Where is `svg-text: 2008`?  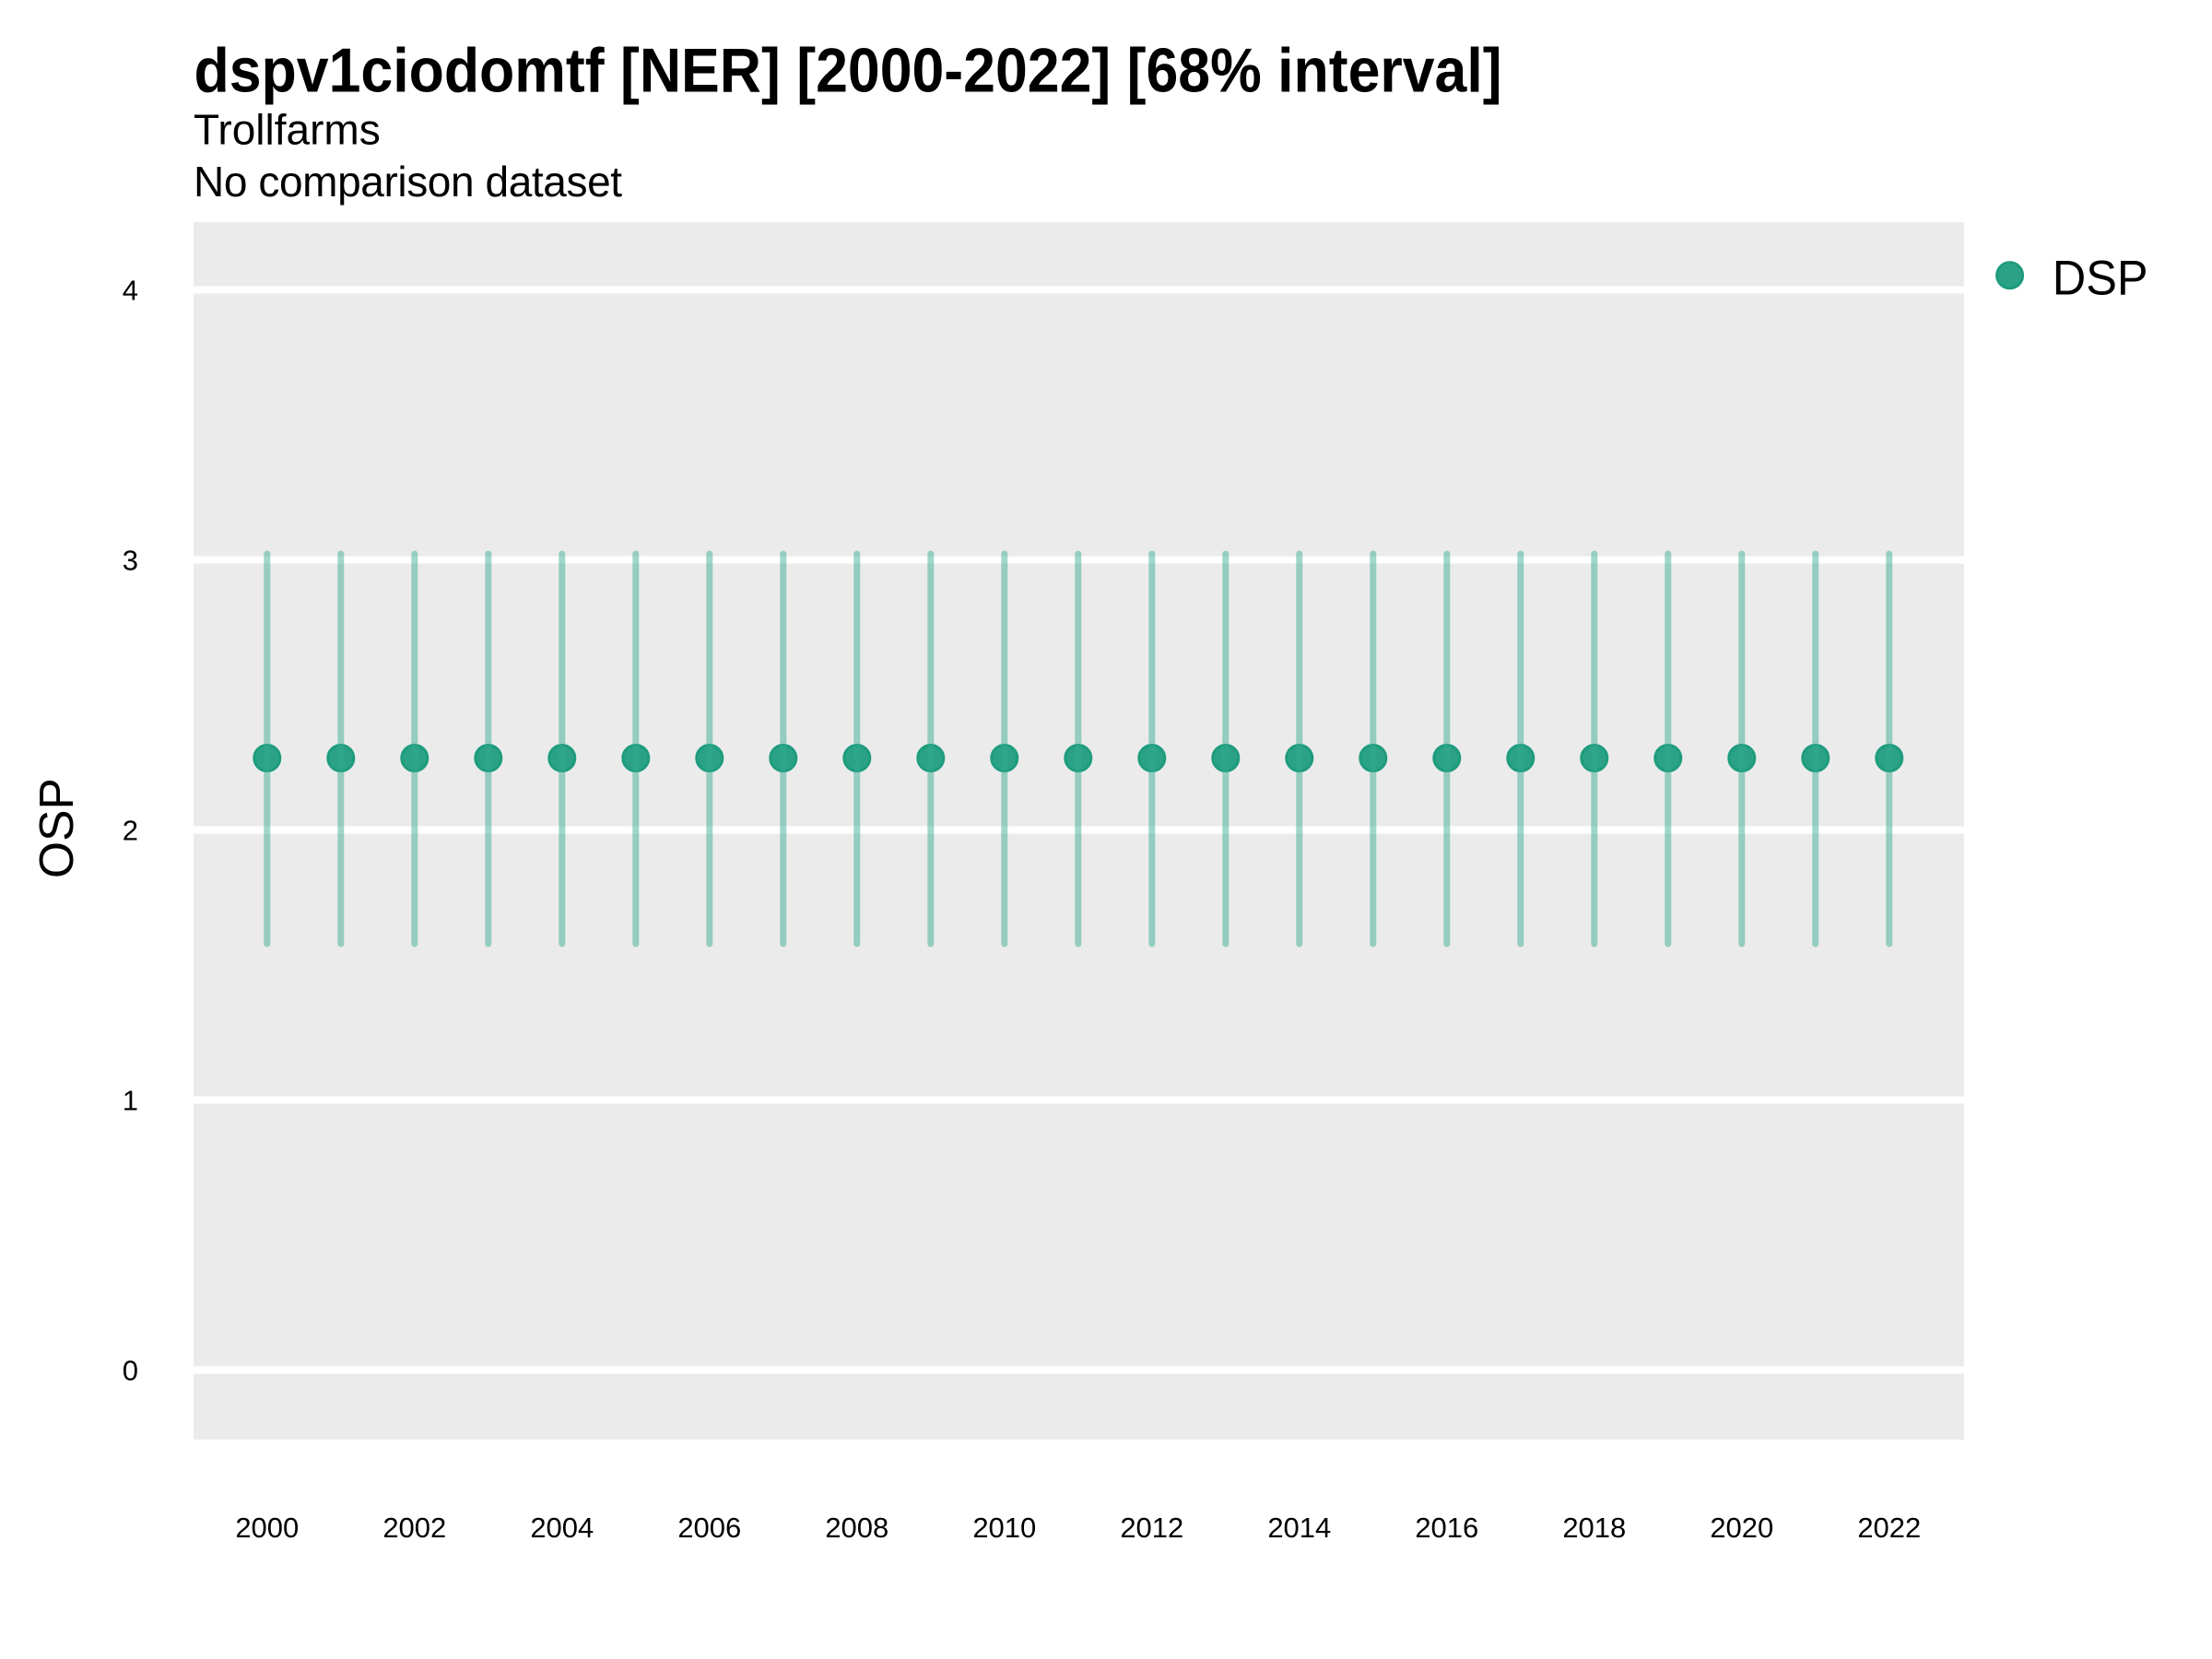
svg-text: 2008 is located at coordinates (856, 1528).